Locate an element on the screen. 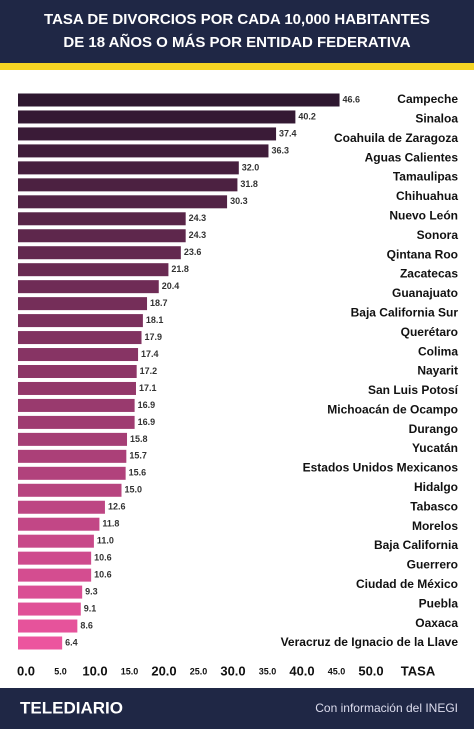 The height and width of the screenshot is (734, 474). x-tick-label: 0.0 is located at coordinates (26, 670).